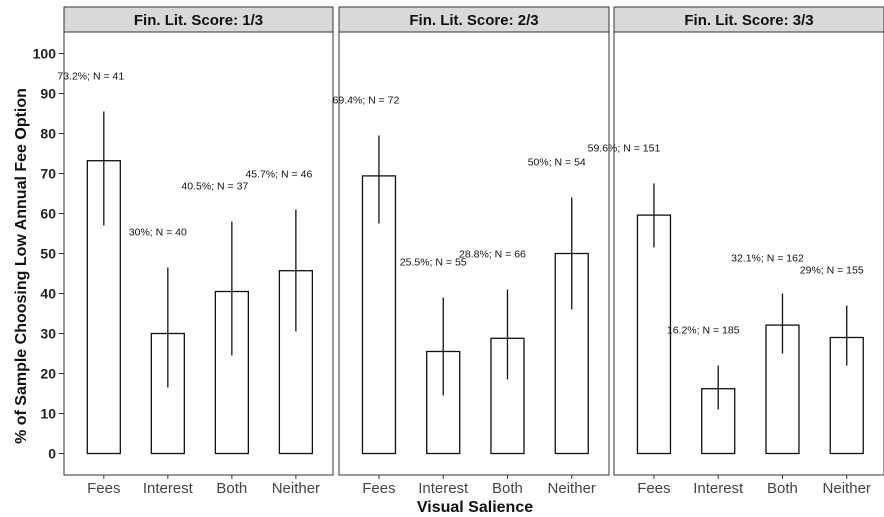 This screenshot has height=517, width=884. I want to click on bar, so click(654, 334).